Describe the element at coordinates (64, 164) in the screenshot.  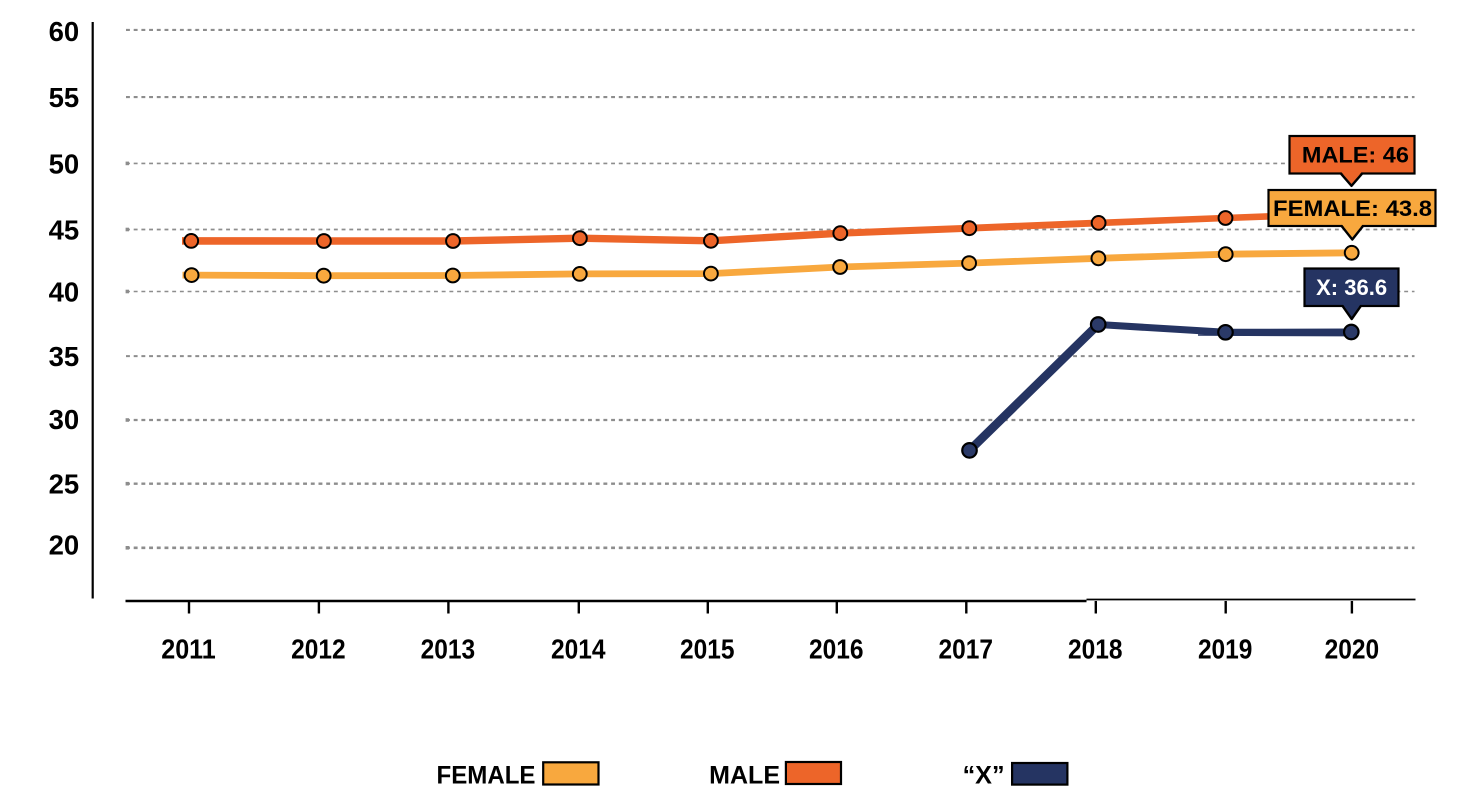
I see `svg-text: 50` at that location.